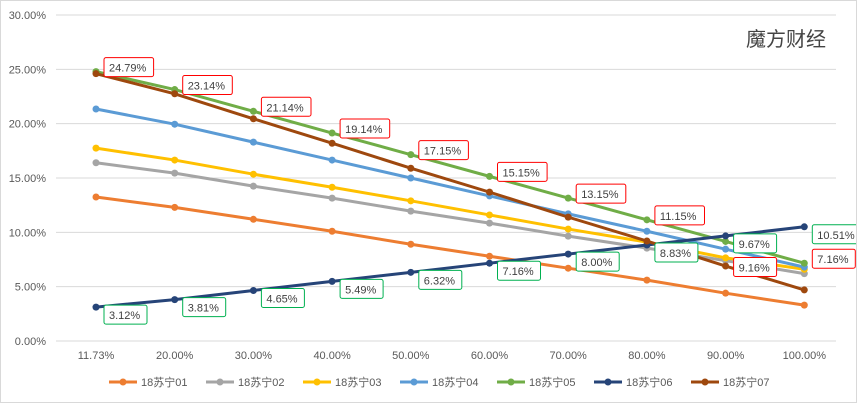 This screenshot has height=403, width=857. I want to click on data-label: 11.15%, so click(678, 217).